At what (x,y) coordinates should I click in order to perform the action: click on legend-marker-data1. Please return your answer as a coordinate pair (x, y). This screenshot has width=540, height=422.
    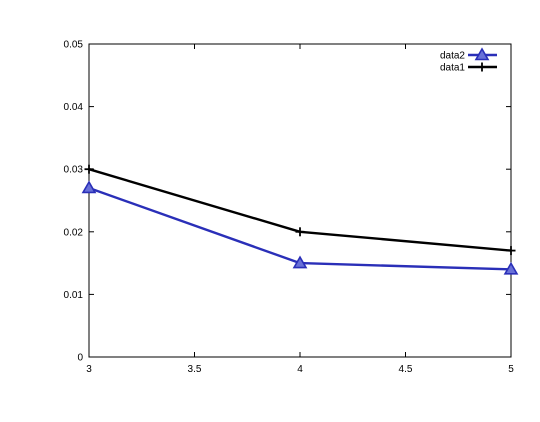
    Looking at the image, I should click on (482, 67).